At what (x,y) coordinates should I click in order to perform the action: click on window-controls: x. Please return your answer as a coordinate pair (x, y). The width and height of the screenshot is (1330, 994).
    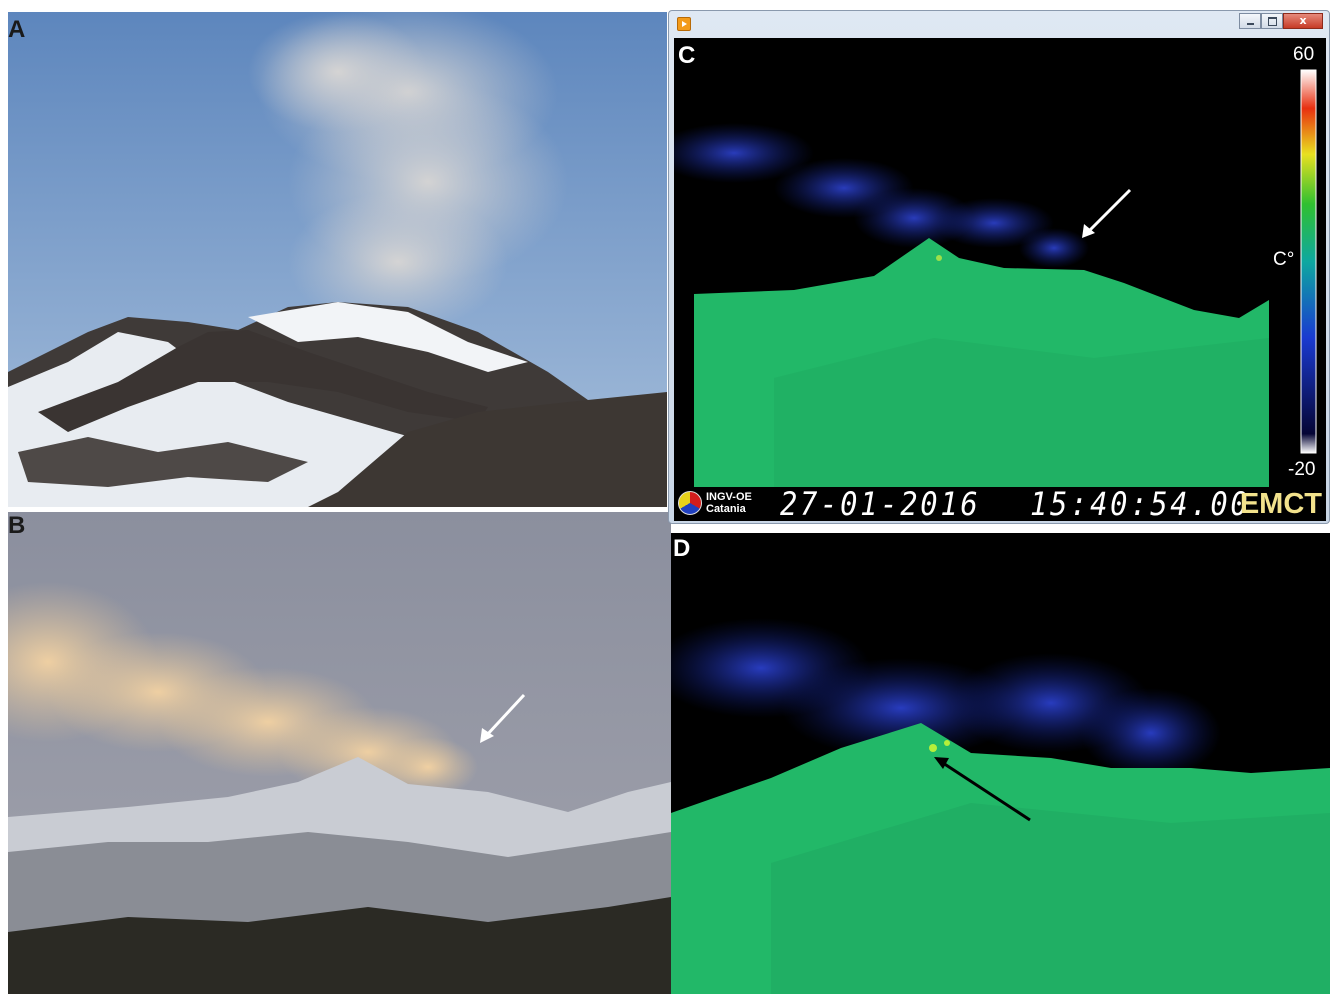
    Looking at the image, I should click on (1281, 21).